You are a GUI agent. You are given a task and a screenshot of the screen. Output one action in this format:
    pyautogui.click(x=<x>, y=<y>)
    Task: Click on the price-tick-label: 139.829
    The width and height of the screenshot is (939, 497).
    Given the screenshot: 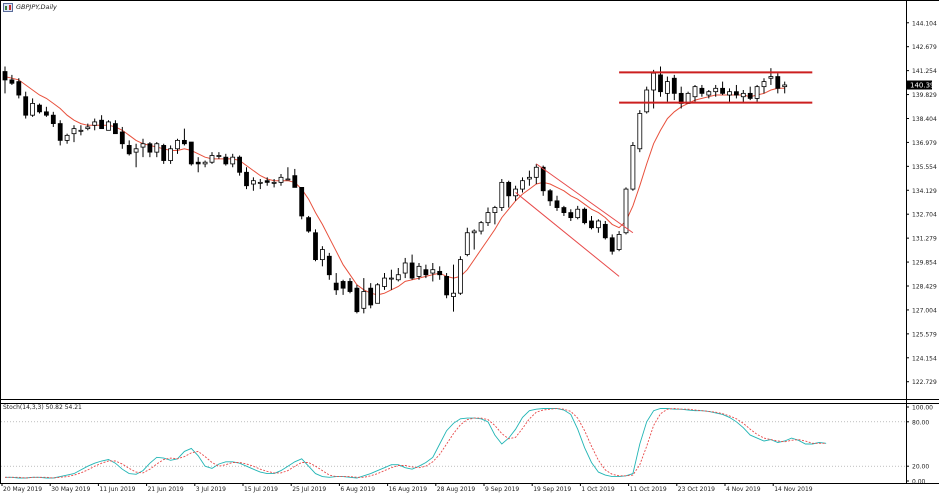 What is the action you would take?
    pyautogui.click(x=924, y=95)
    